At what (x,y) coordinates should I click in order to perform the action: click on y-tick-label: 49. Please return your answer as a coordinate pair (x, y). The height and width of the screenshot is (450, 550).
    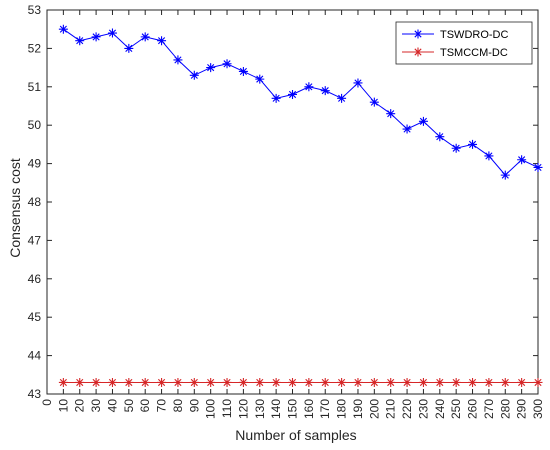
    Looking at the image, I should click on (35, 164).